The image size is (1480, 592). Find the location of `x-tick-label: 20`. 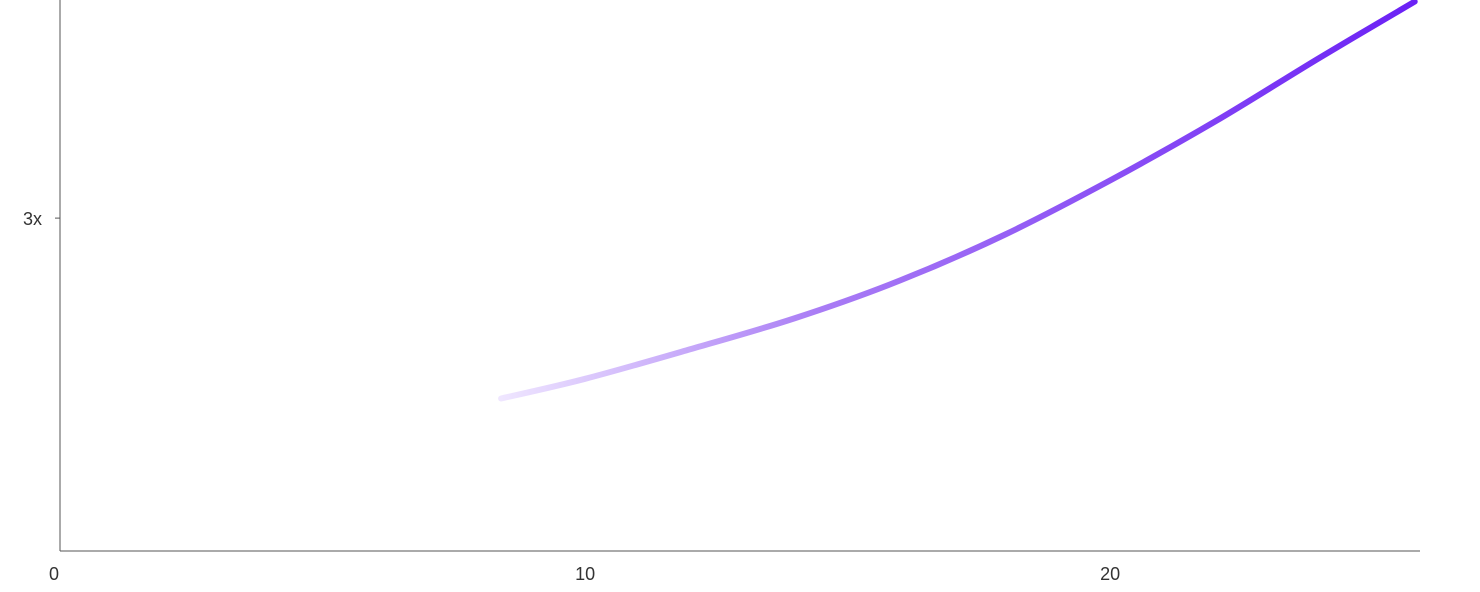

x-tick-label: 20 is located at coordinates (1110, 574).